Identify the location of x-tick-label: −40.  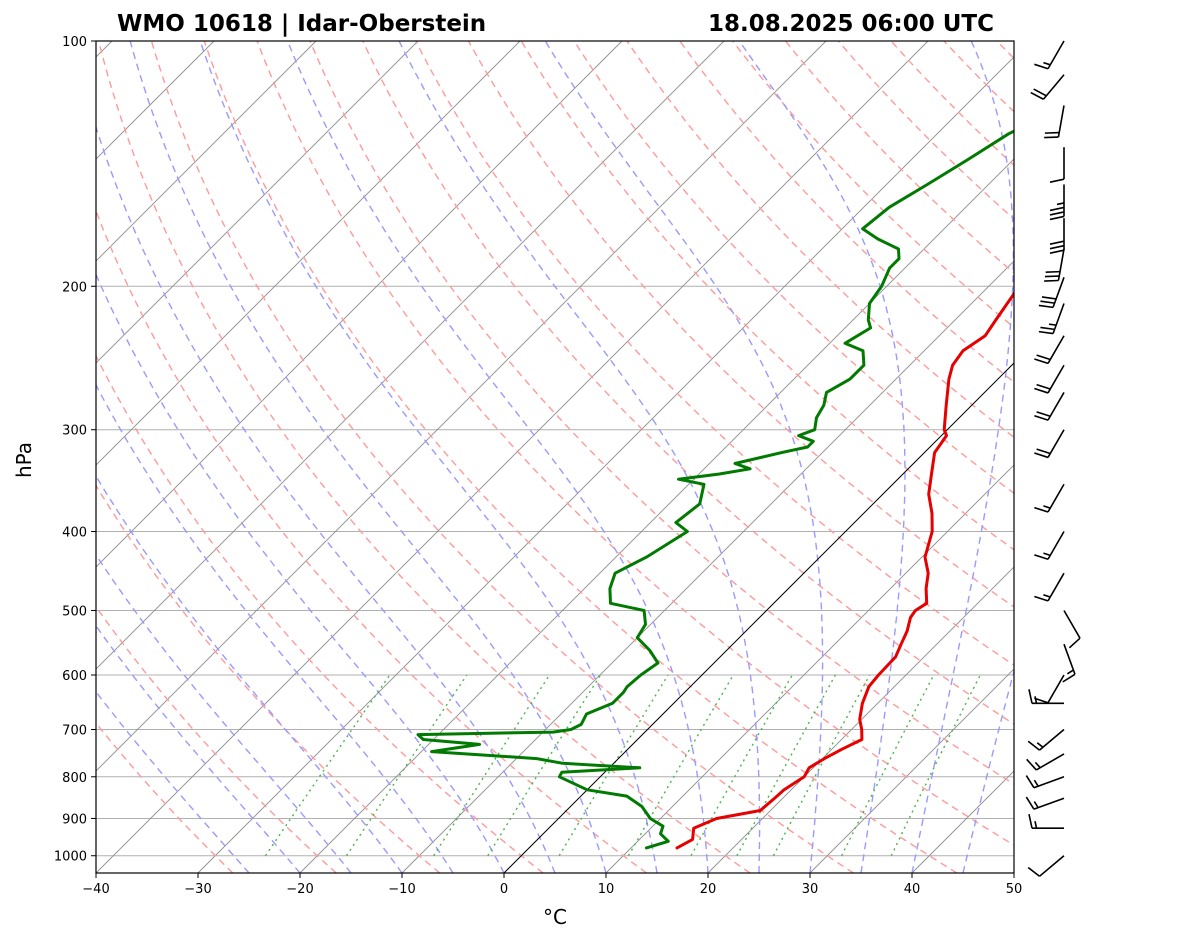
(95, 889).